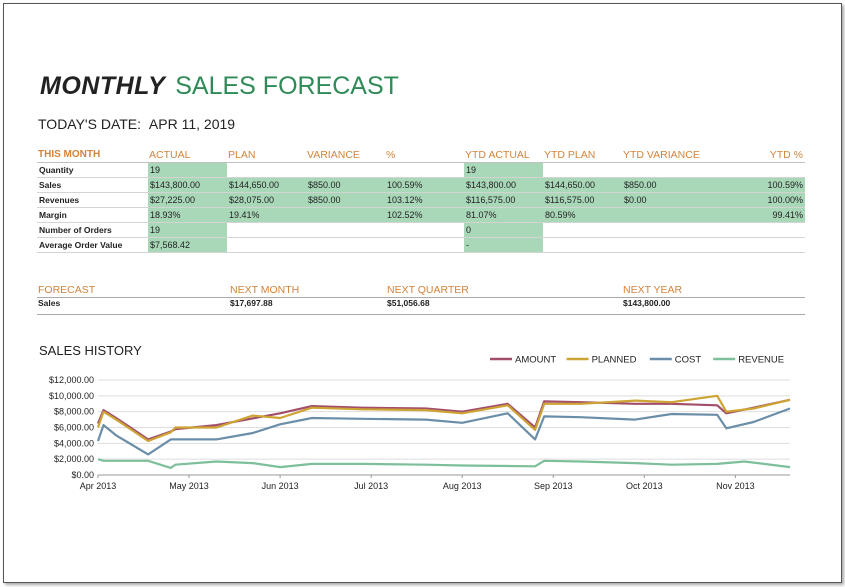 This screenshot has width=845, height=587. Describe the element at coordinates (67, 290) in the screenshot. I see `forecast-header: FORECAST` at that location.